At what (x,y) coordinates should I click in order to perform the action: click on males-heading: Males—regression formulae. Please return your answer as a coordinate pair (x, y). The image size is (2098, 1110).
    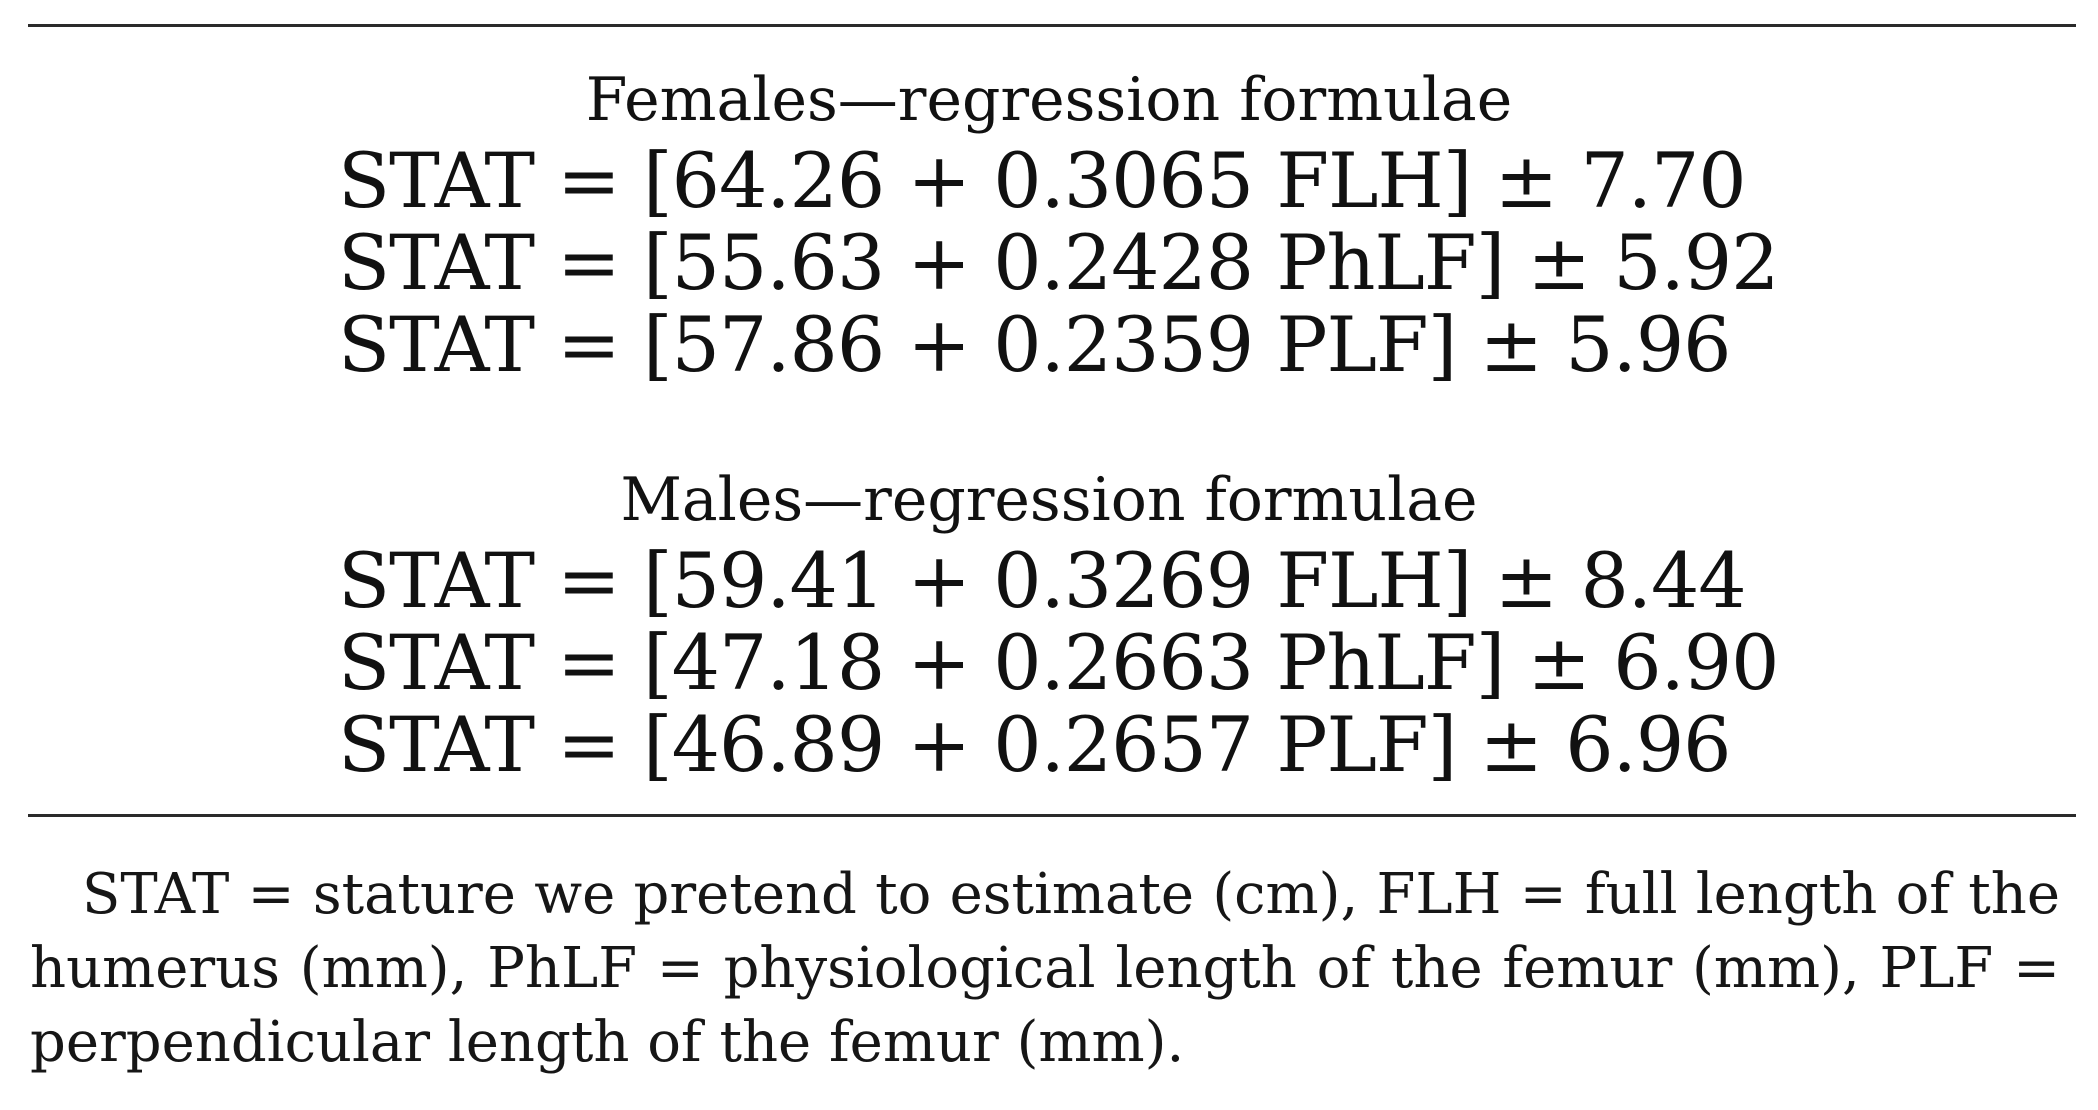
    Looking at the image, I should click on (1049, 500).